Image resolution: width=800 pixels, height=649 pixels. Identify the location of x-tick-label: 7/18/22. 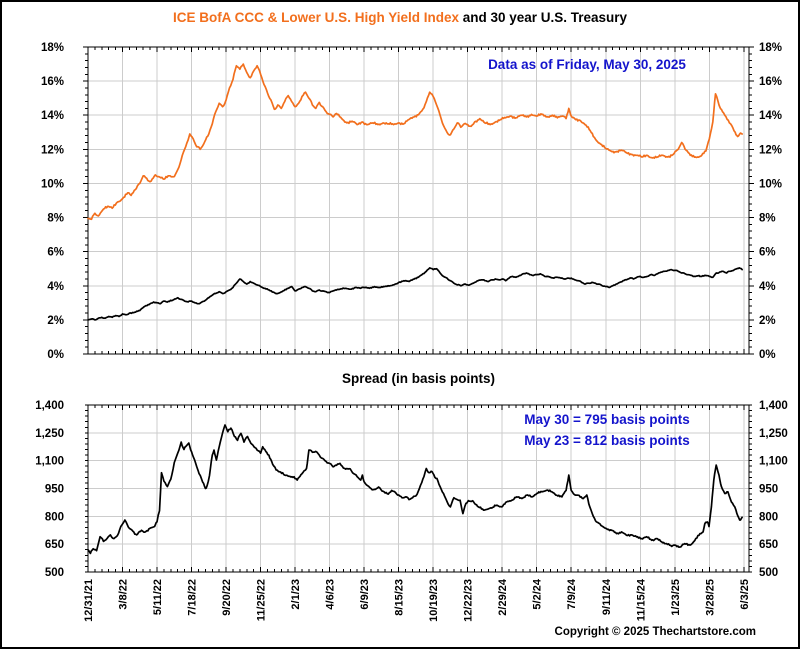
(193, 597).